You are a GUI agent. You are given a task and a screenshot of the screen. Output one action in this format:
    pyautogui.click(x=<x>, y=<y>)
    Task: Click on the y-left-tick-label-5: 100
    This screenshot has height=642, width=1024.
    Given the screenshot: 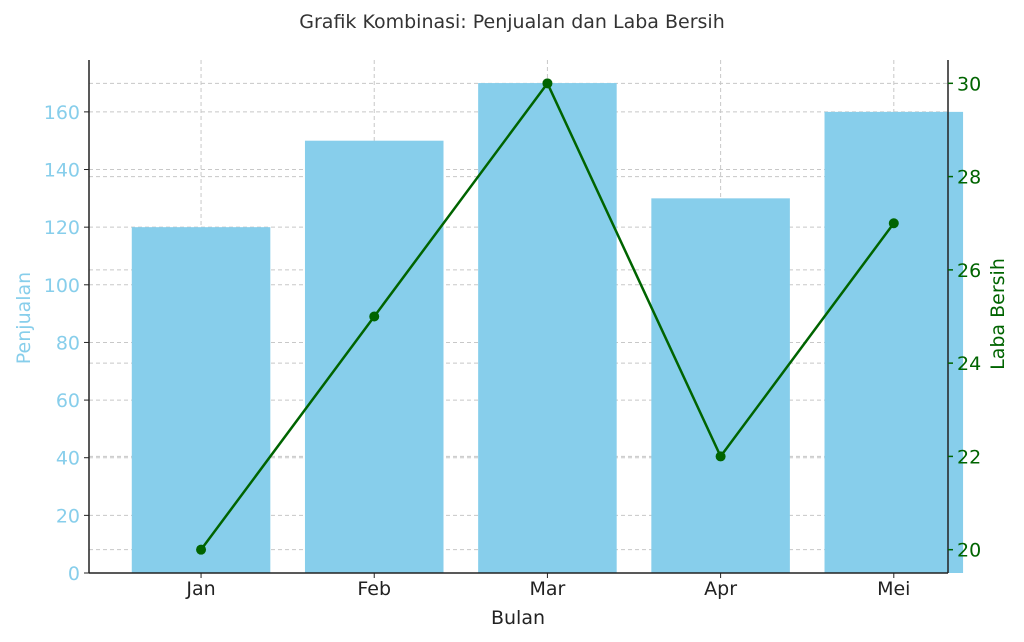 What is the action you would take?
    pyautogui.click(x=62, y=286)
    